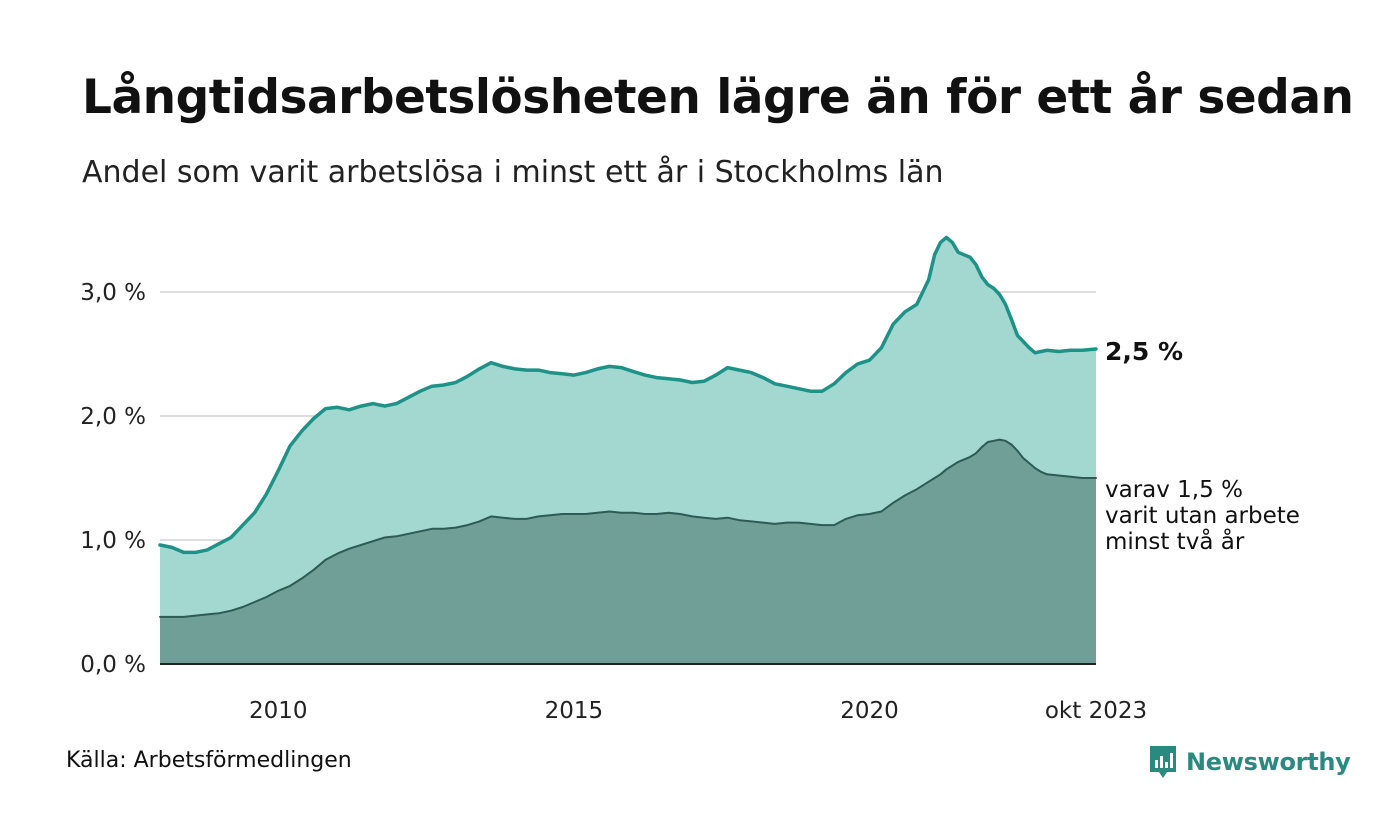 This screenshot has width=1400, height=840. Describe the element at coordinates (628, 528) in the screenshot. I see `series-line-sub` at that location.